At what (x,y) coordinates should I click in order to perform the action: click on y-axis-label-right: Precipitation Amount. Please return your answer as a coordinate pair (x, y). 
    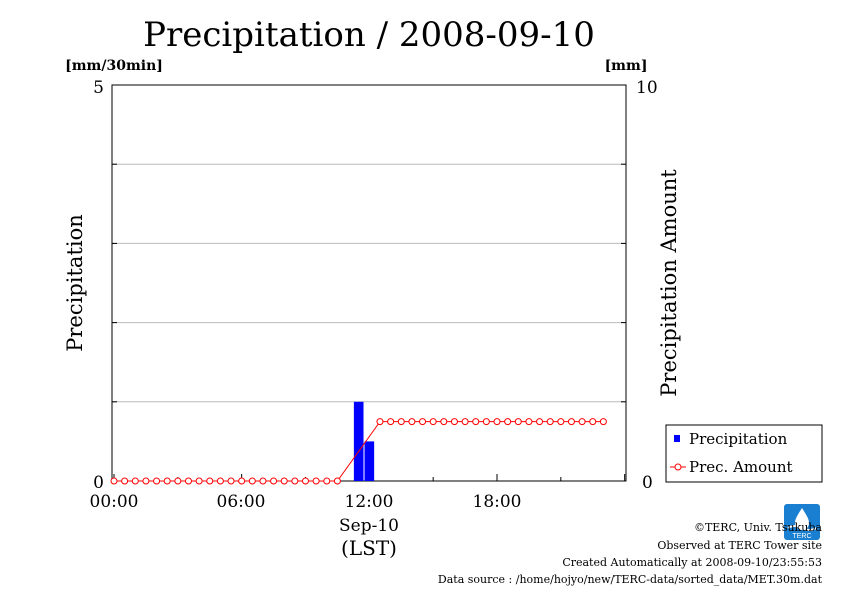
    Looking at the image, I should click on (669, 283).